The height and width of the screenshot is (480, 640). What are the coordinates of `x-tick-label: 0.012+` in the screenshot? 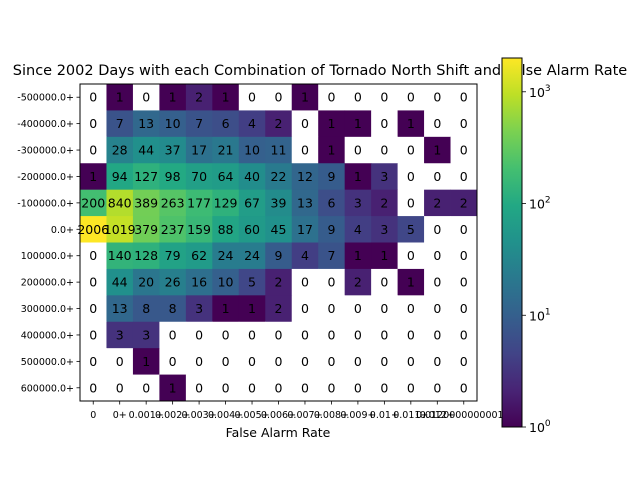 It's located at (437, 415).